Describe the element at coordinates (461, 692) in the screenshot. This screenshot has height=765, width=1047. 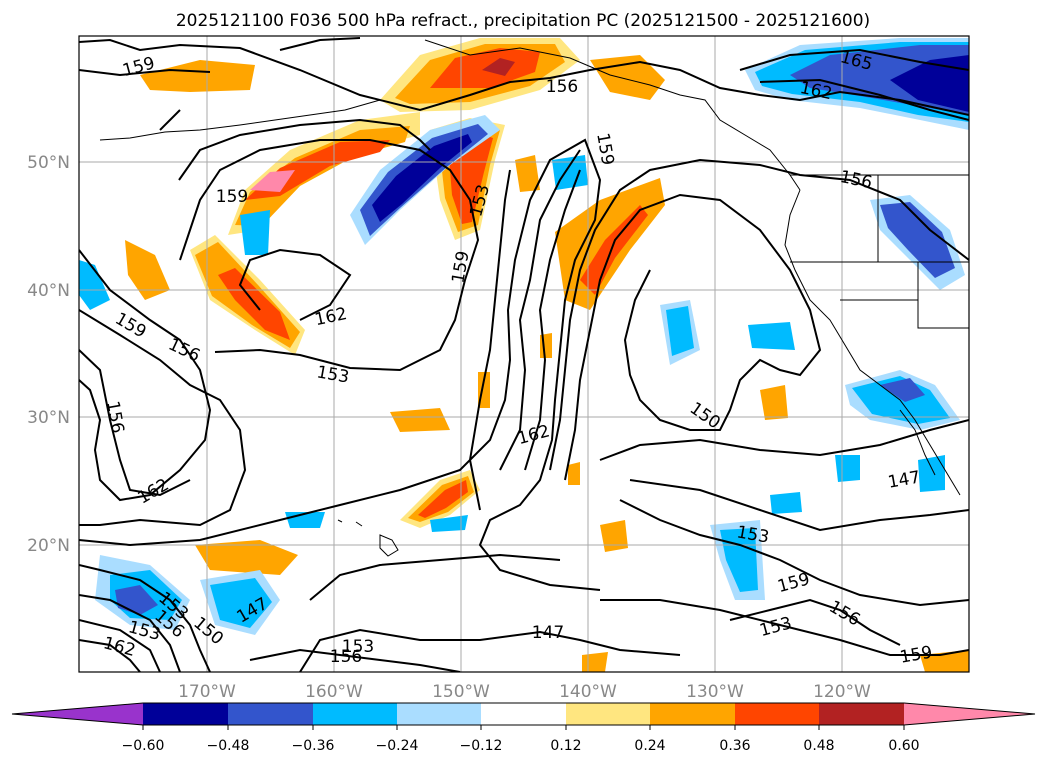
I see `lon-label: 150°W` at that location.